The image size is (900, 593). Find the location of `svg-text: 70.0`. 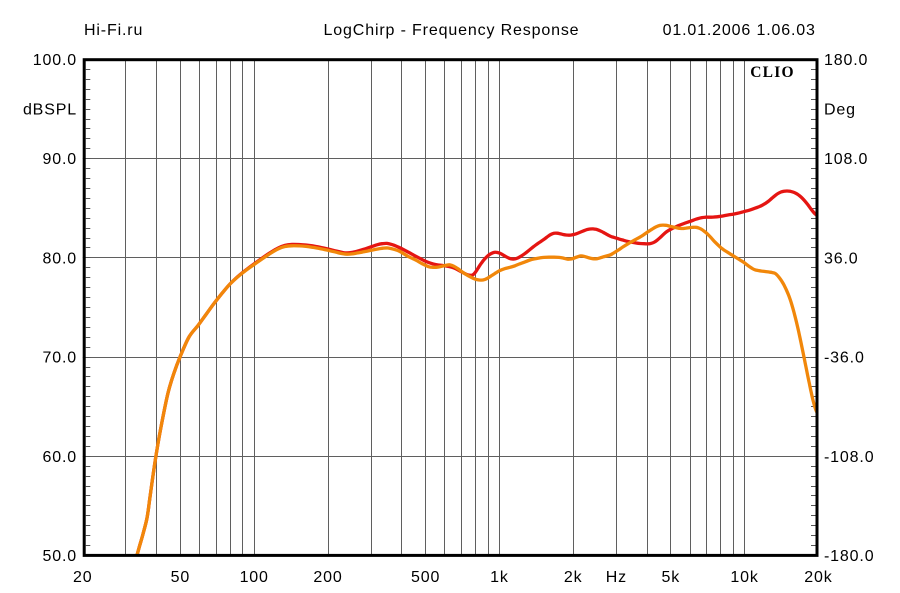

svg-text: 70.0 is located at coordinates (59, 358).